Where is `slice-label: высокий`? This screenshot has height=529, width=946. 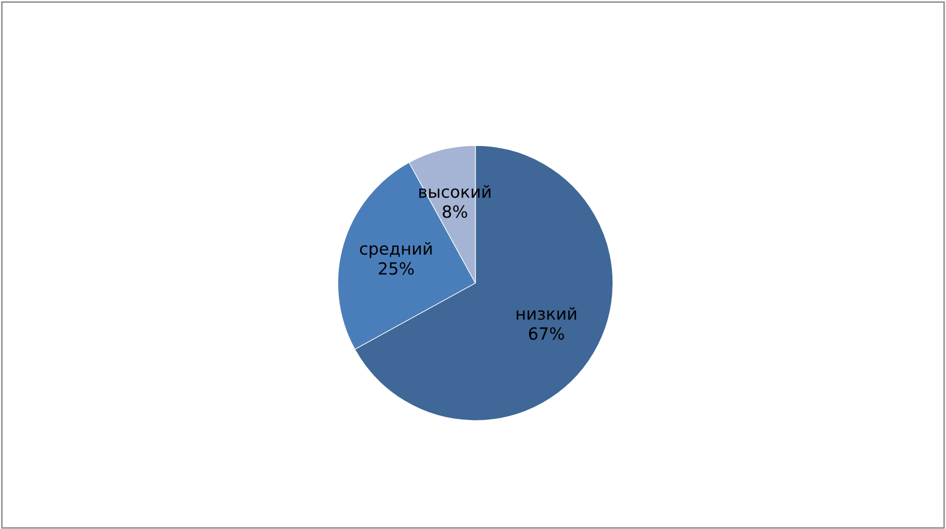
slice-label: высокий is located at coordinates (454, 191).